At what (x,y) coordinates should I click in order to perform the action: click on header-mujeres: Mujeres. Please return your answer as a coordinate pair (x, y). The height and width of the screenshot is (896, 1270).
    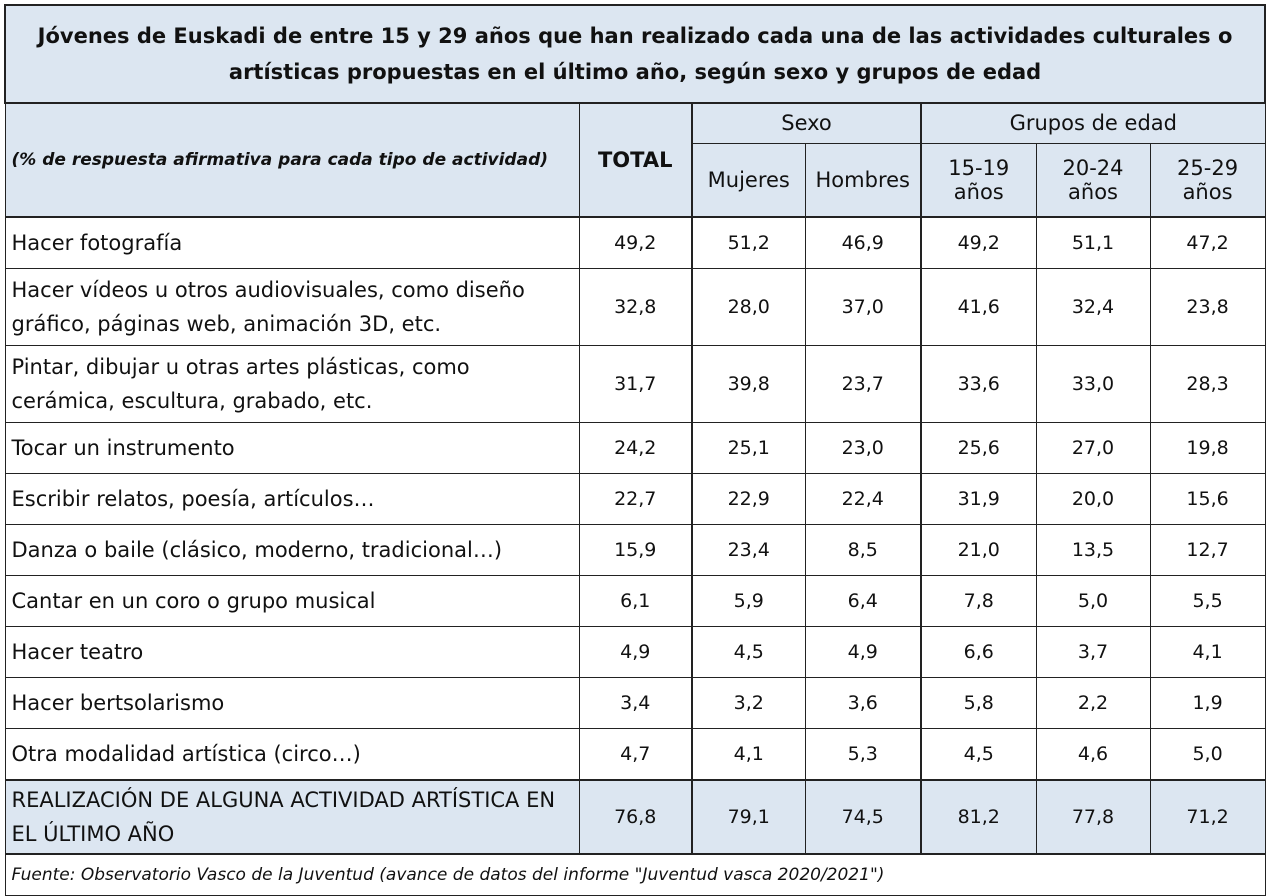
    Looking at the image, I should click on (748, 180).